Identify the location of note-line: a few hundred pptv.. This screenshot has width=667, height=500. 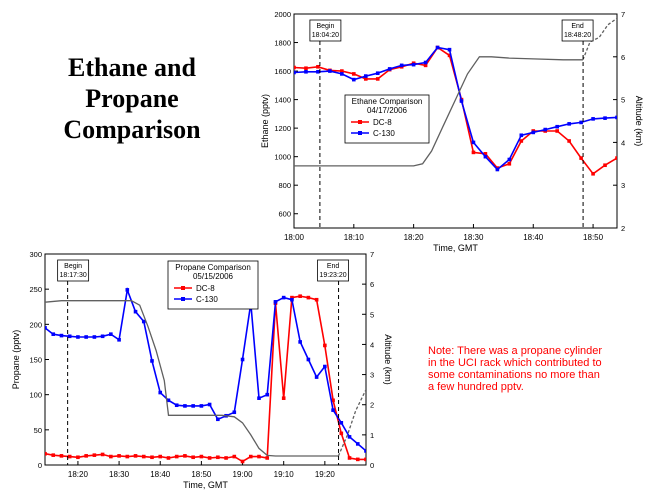
(476, 387).